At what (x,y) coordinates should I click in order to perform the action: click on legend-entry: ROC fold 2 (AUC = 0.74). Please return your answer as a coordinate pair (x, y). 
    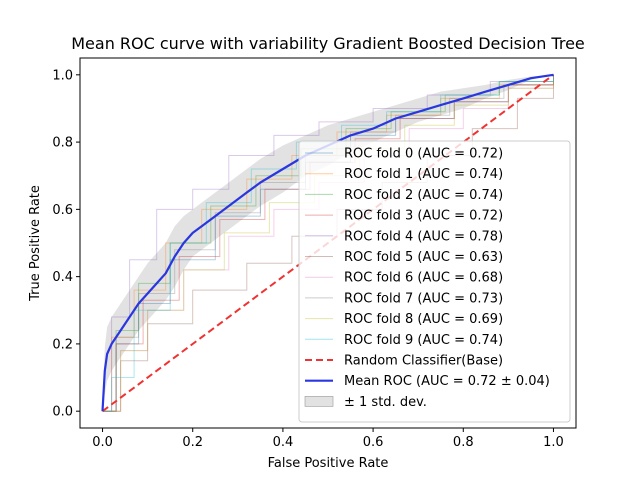
    Looking at the image, I should click on (404, 195).